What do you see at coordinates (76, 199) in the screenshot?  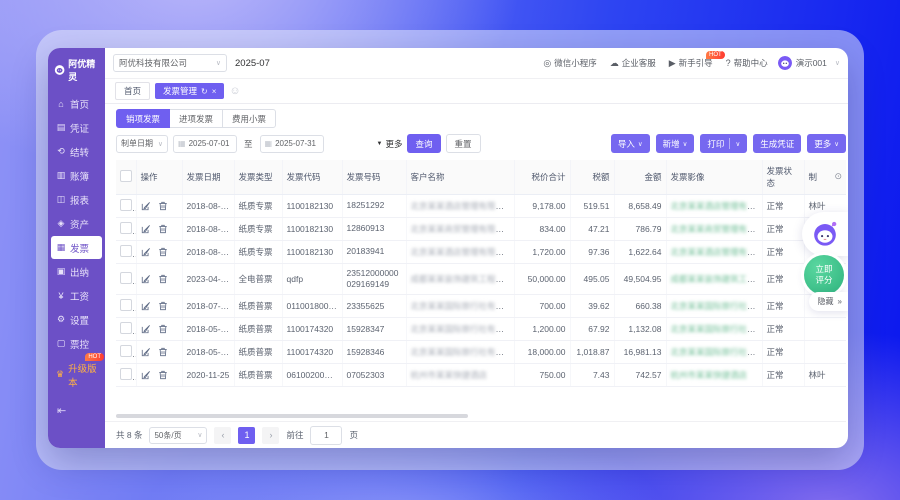 I see `sidebar-item-reports: ◫ 报表` at bounding box center [76, 199].